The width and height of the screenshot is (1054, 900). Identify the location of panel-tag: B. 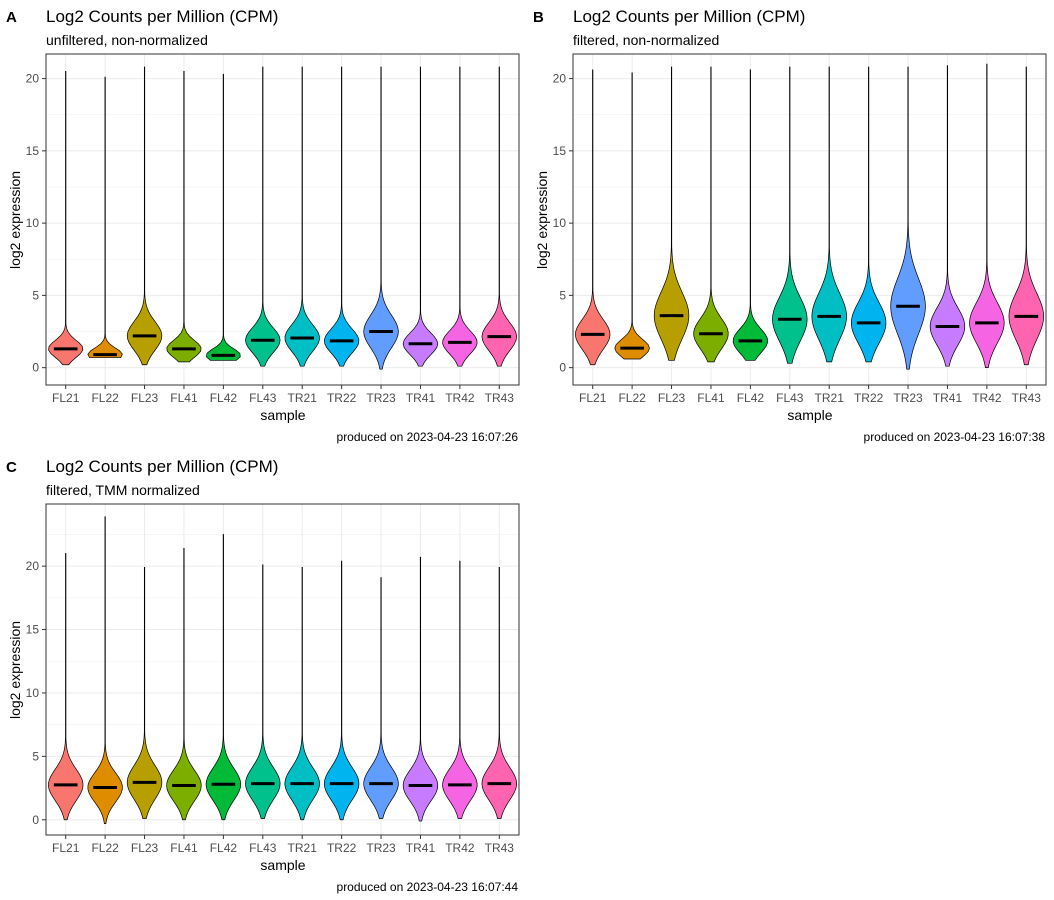
(538, 17).